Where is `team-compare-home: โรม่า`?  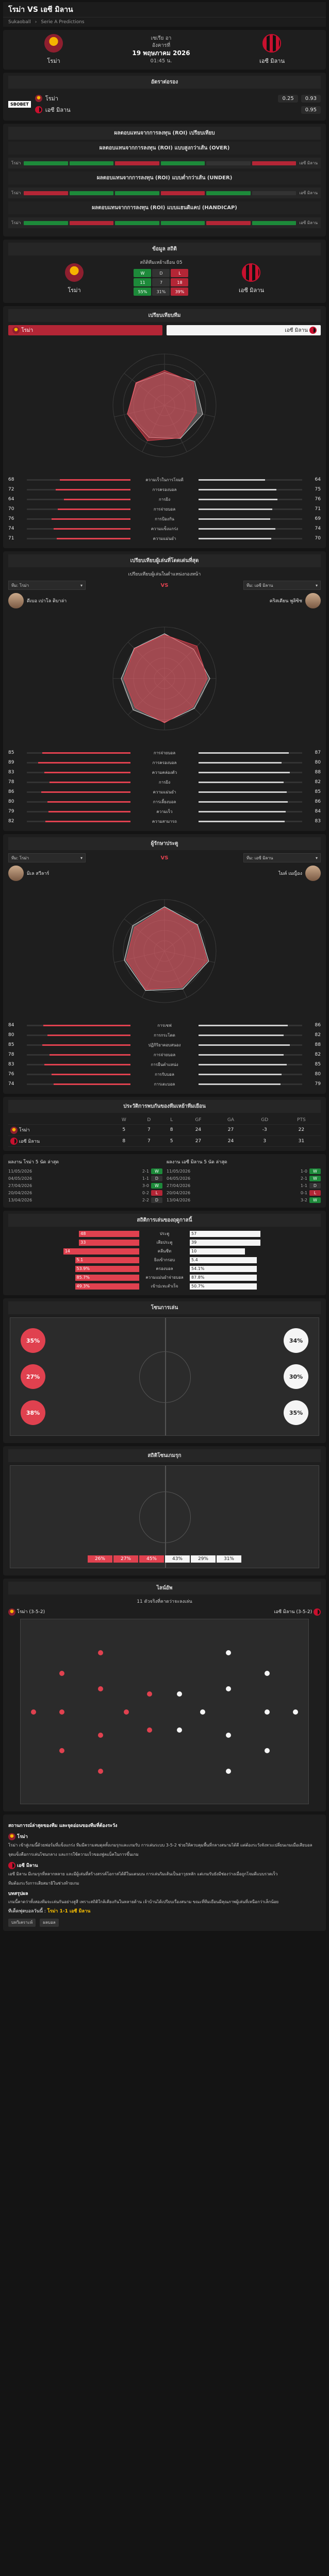 team-compare-home: โรม่า is located at coordinates (85, 330).